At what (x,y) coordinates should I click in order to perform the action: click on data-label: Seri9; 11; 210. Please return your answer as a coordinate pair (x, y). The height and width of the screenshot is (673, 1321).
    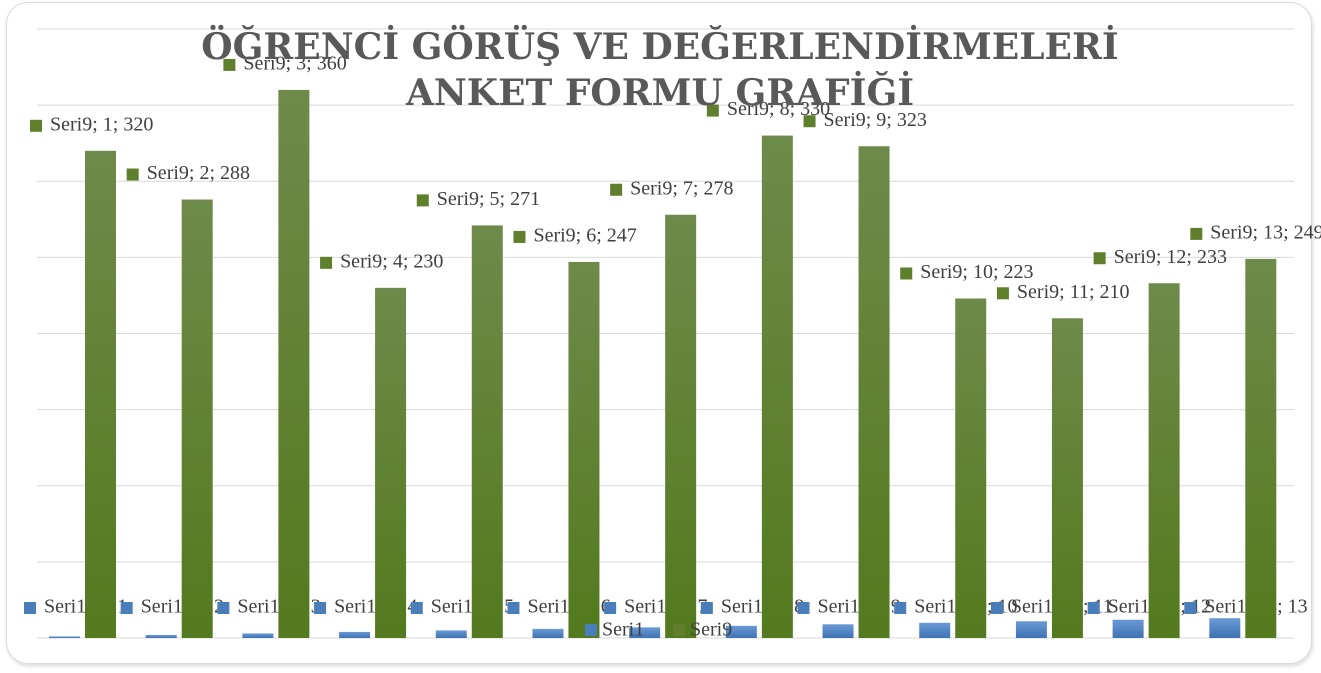
    Looking at the image, I should click on (1073, 292).